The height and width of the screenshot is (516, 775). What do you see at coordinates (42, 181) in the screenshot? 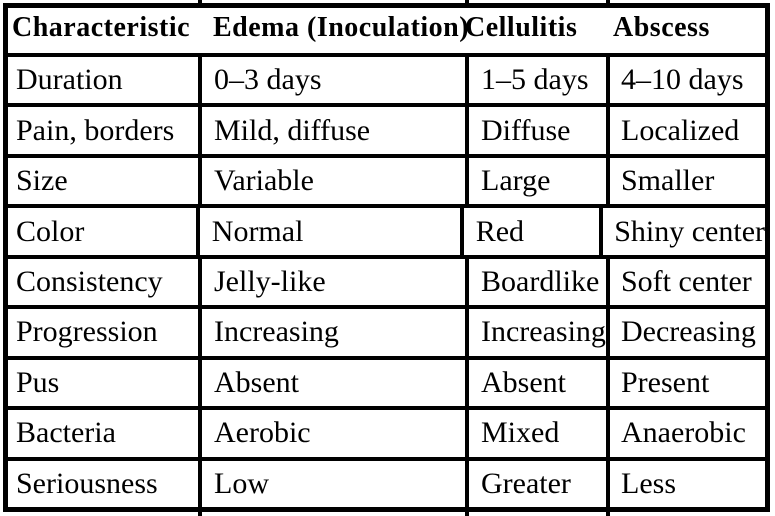
I see `row-label-cell: Size` at bounding box center [42, 181].